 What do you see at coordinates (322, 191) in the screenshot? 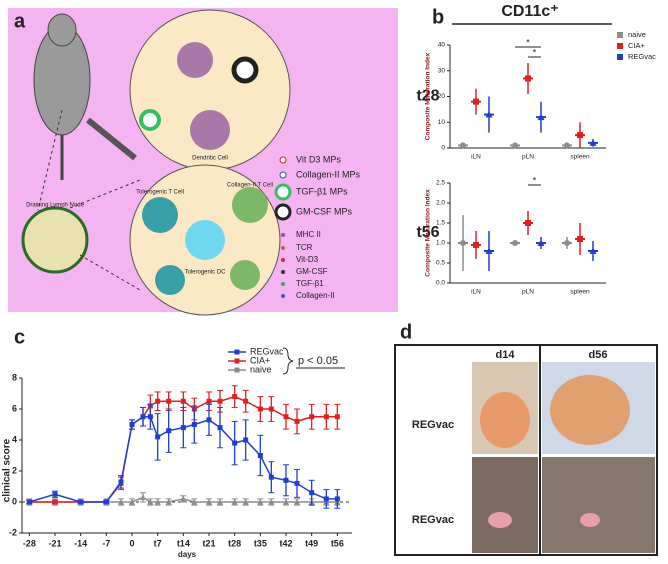
I see `legend-text: TGF-β1 MPs` at bounding box center [322, 191].